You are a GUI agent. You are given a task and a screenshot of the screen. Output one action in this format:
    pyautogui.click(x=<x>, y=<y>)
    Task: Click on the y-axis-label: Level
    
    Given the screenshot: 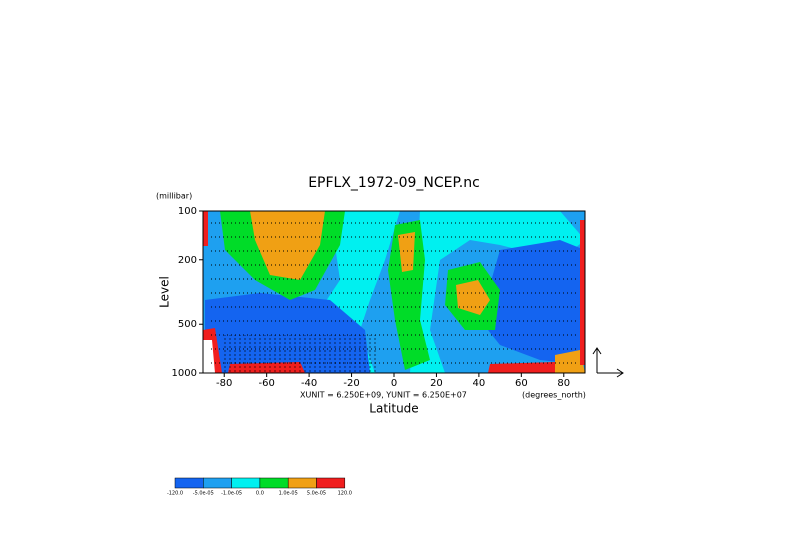 What is the action you would take?
    pyautogui.click(x=165, y=292)
    